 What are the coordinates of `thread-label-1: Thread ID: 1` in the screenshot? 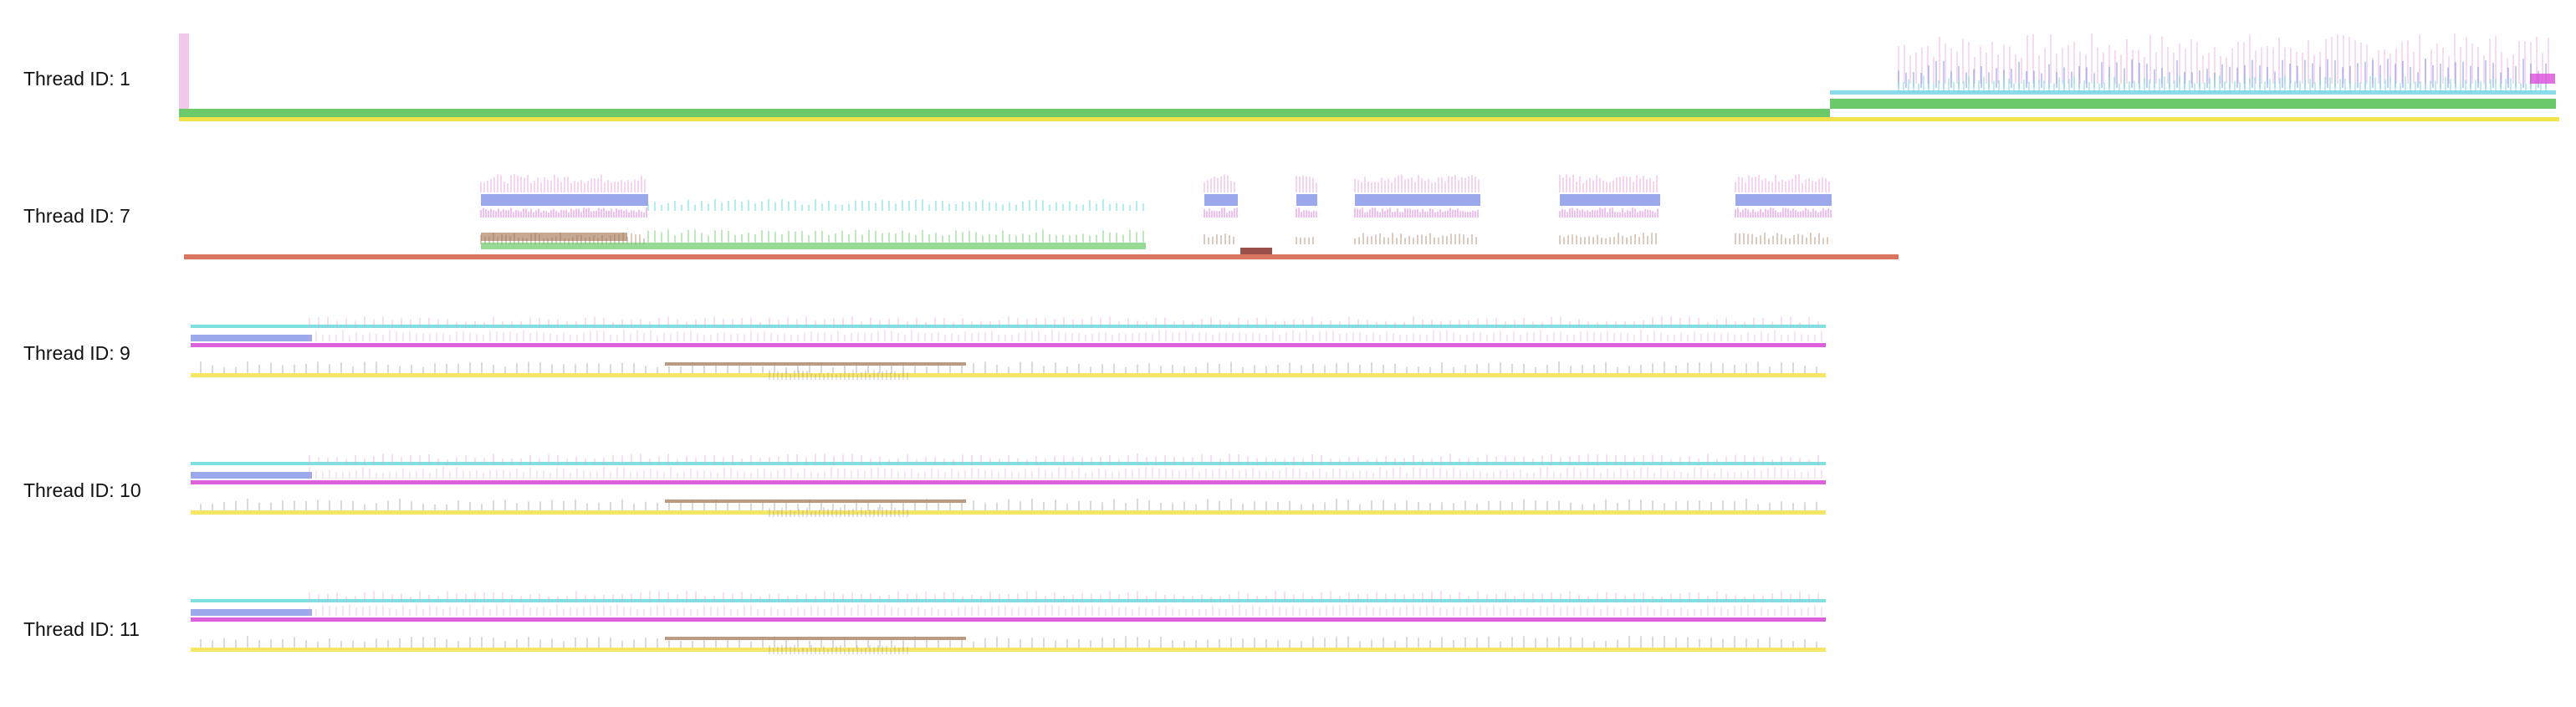 It's located at (76, 79).